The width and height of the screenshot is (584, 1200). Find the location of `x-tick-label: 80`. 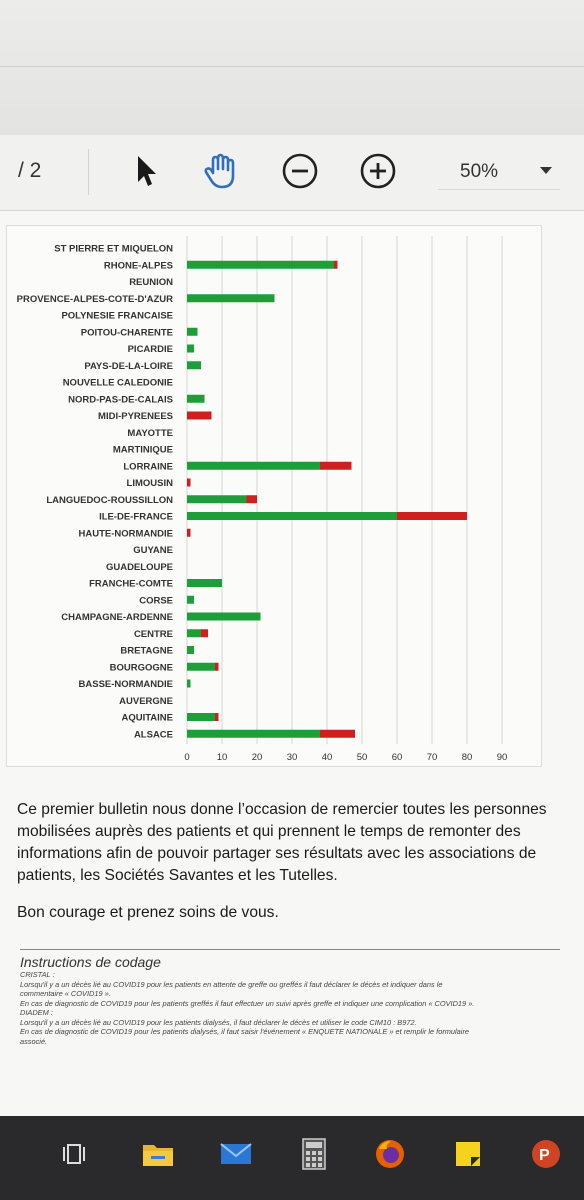

x-tick-label: 80 is located at coordinates (467, 757).